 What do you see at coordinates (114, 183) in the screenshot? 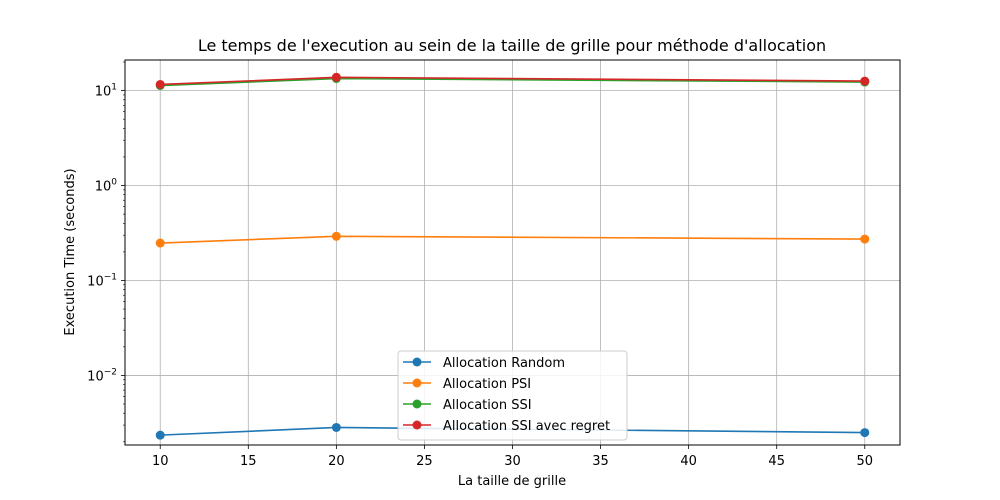
I see `y-tick-exponent: 0` at bounding box center [114, 183].